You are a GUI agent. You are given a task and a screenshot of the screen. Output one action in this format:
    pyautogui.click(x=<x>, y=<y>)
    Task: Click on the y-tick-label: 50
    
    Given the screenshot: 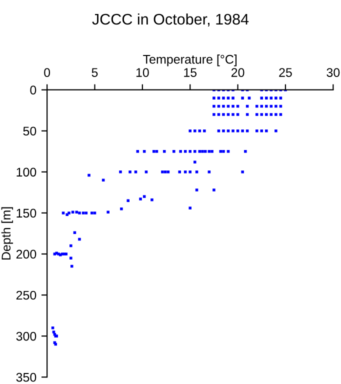 What is the action you would take?
    pyautogui.click(x=29, y=131)
    